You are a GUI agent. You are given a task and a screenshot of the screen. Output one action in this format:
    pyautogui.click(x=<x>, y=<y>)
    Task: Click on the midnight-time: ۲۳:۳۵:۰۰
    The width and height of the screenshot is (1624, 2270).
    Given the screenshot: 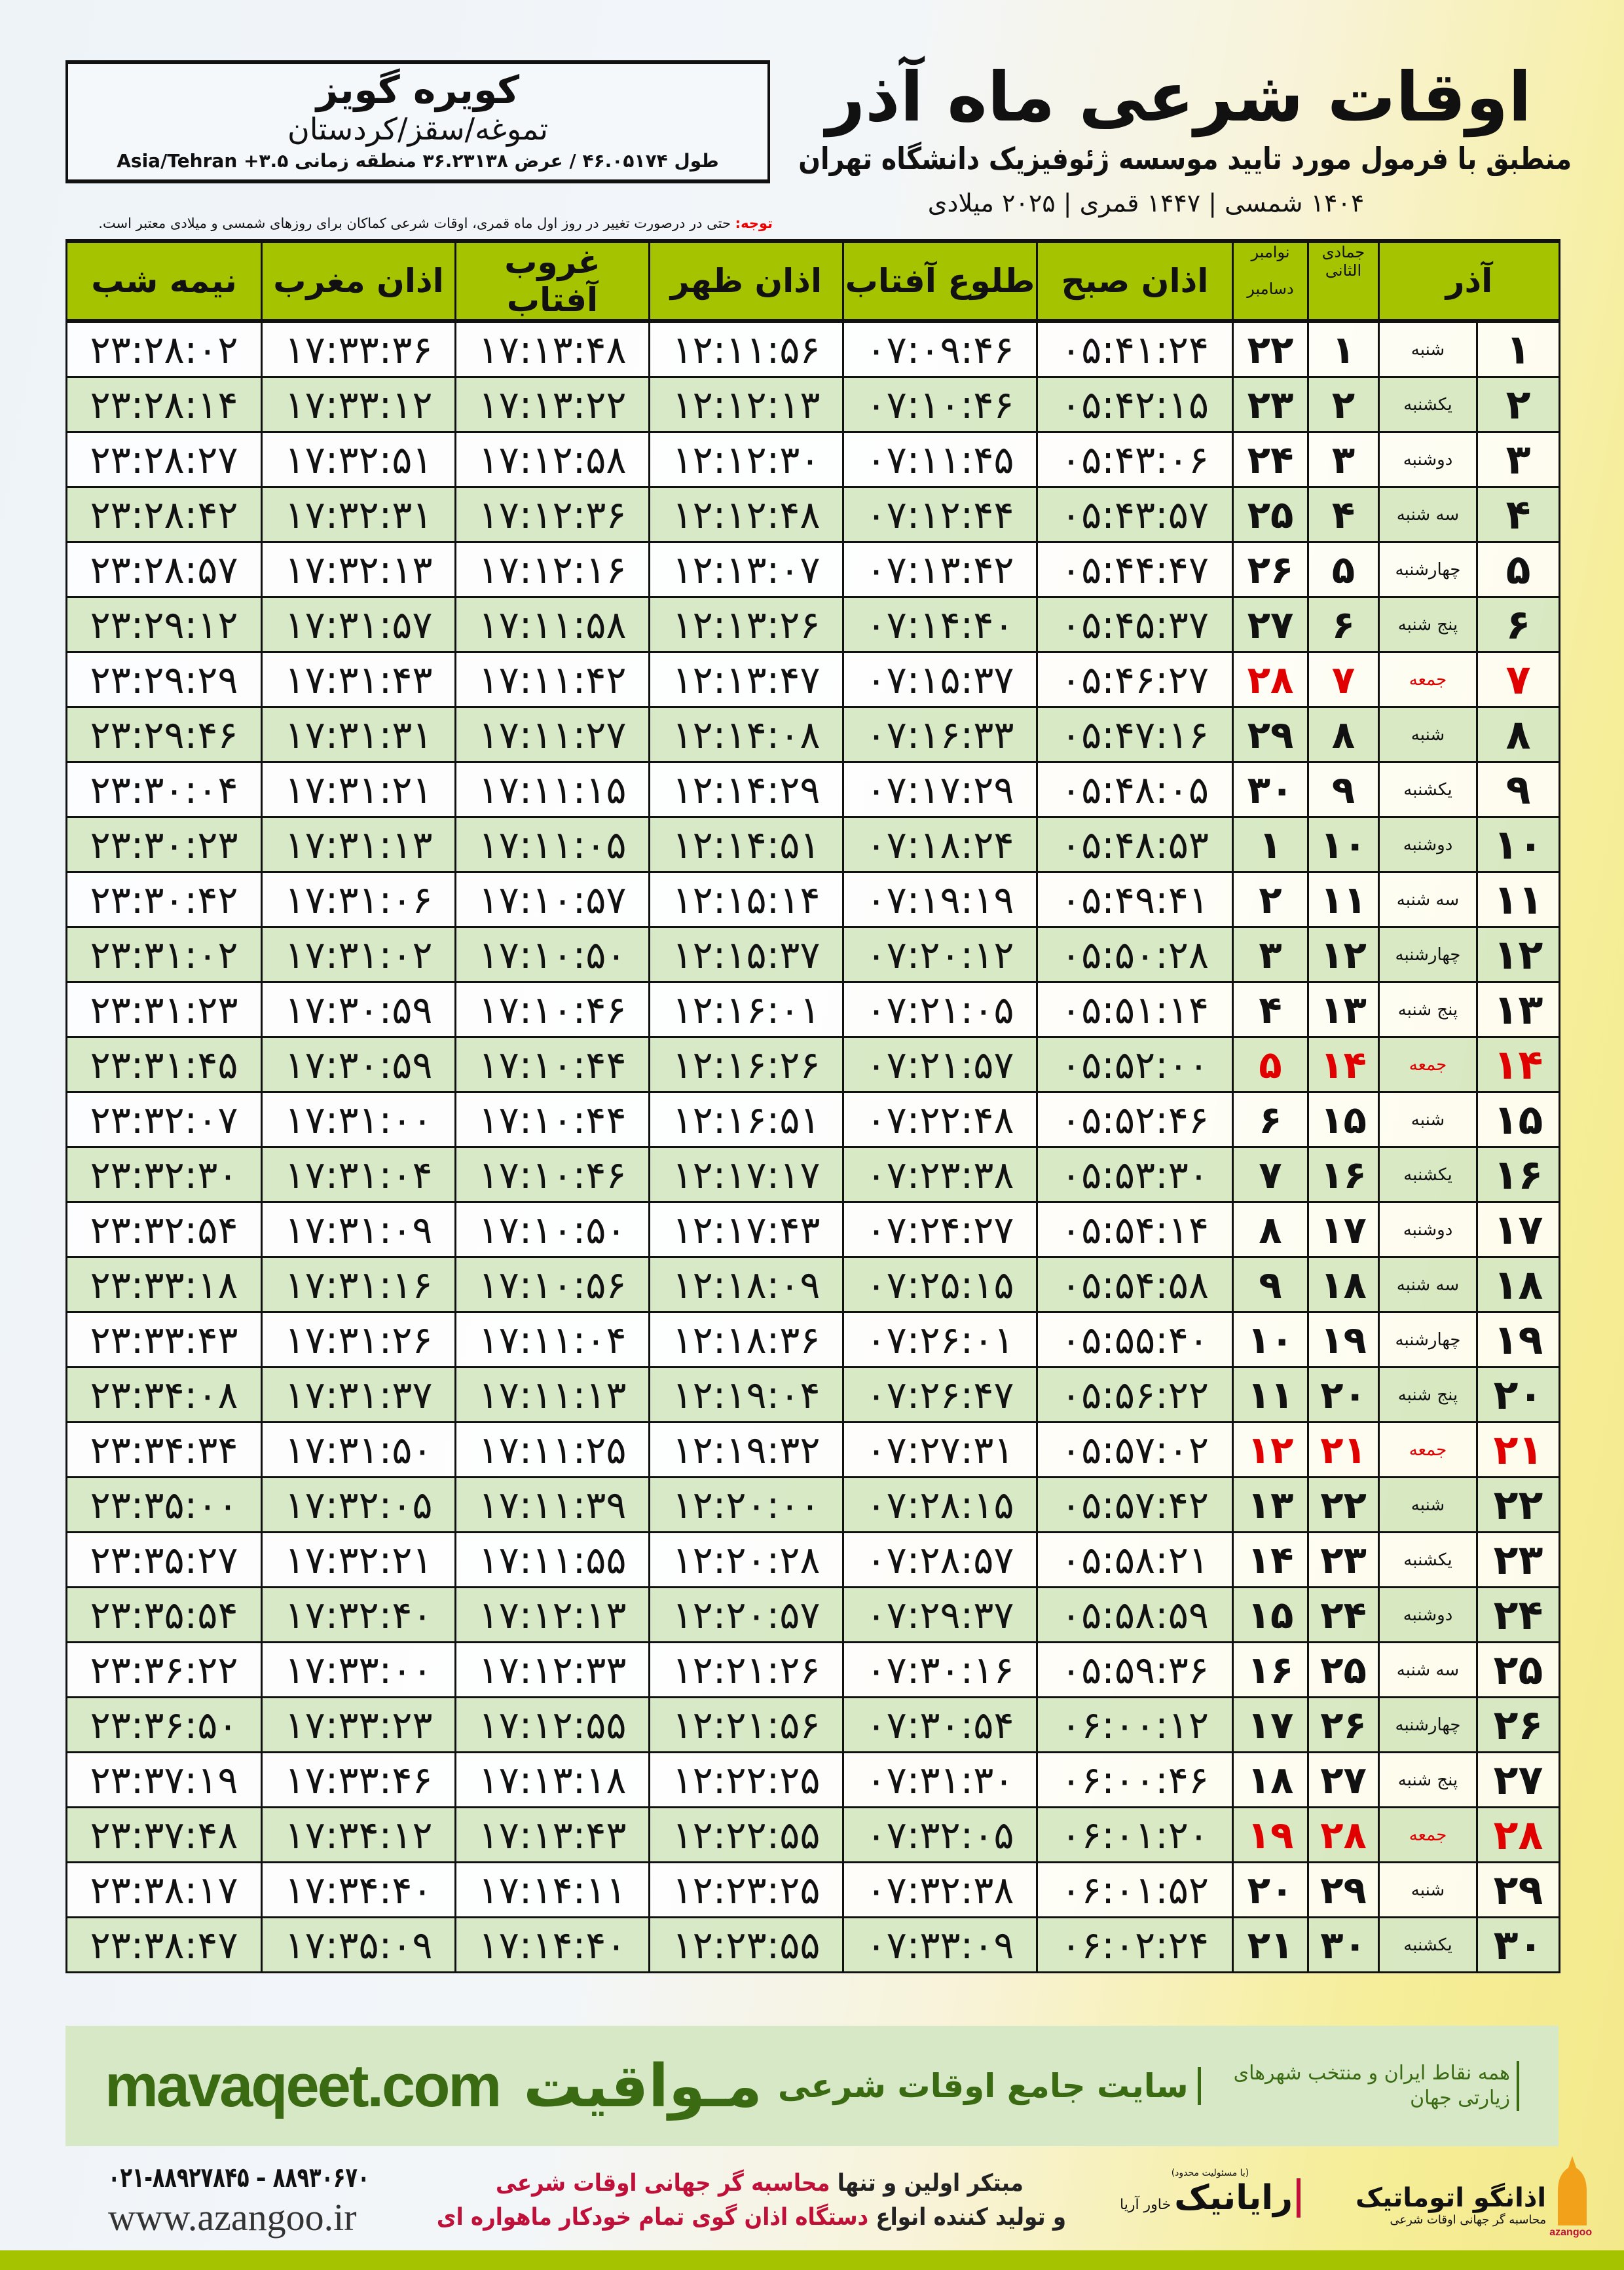 What is the action you would take?
    pyautogui.click(x=164, y=1504)
    